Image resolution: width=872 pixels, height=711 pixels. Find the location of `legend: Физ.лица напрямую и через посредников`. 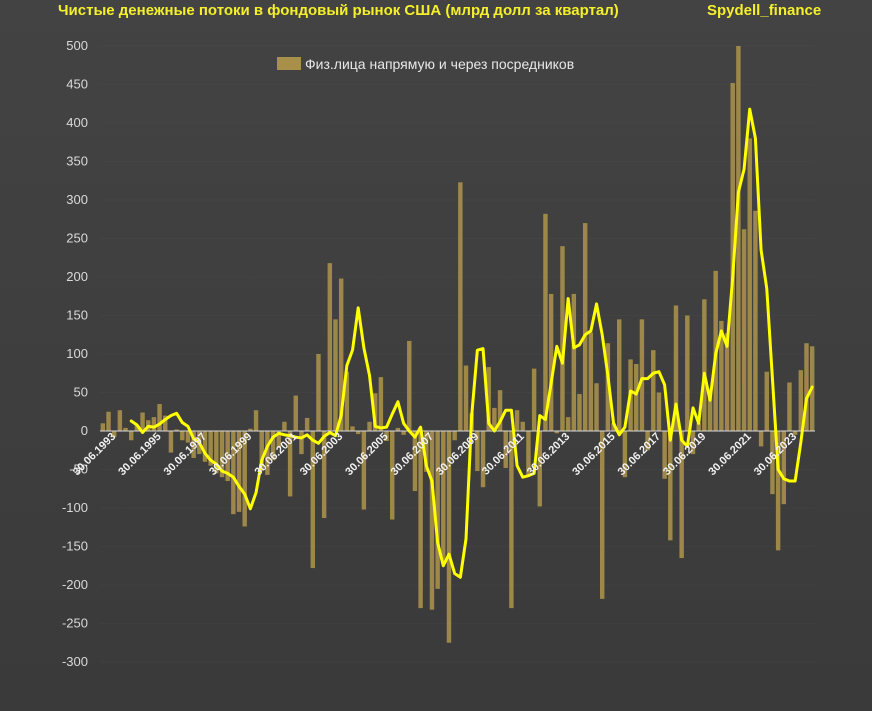

legend: Физ.лица напрямую и через посредников is located at coordinates (425, 64).